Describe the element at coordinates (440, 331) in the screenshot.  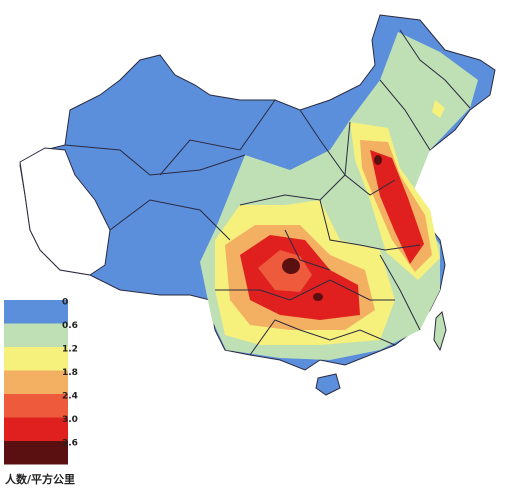
I see `taiwan` at that location.